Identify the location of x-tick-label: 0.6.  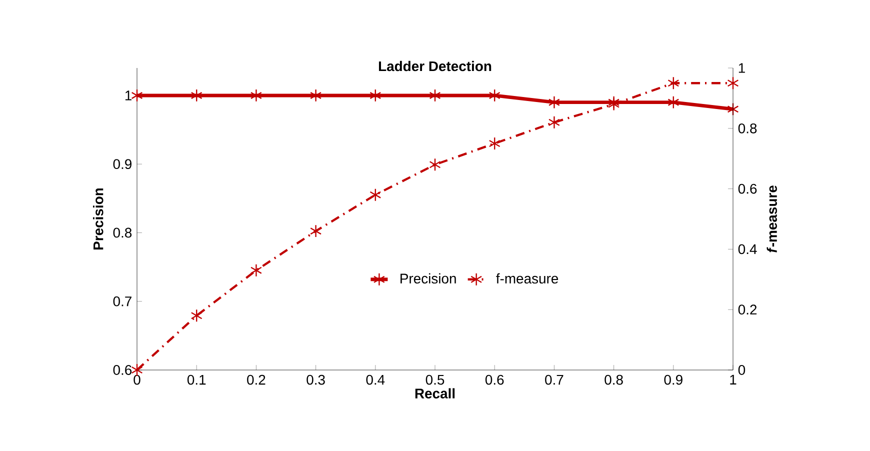
(494, 379).